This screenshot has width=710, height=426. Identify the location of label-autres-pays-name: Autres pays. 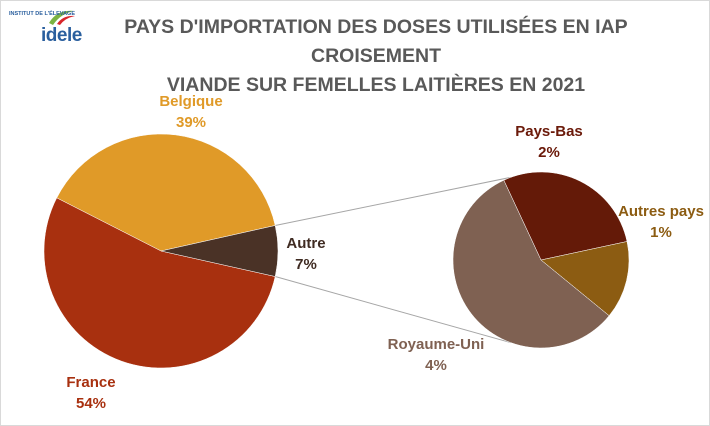
(661, 211).